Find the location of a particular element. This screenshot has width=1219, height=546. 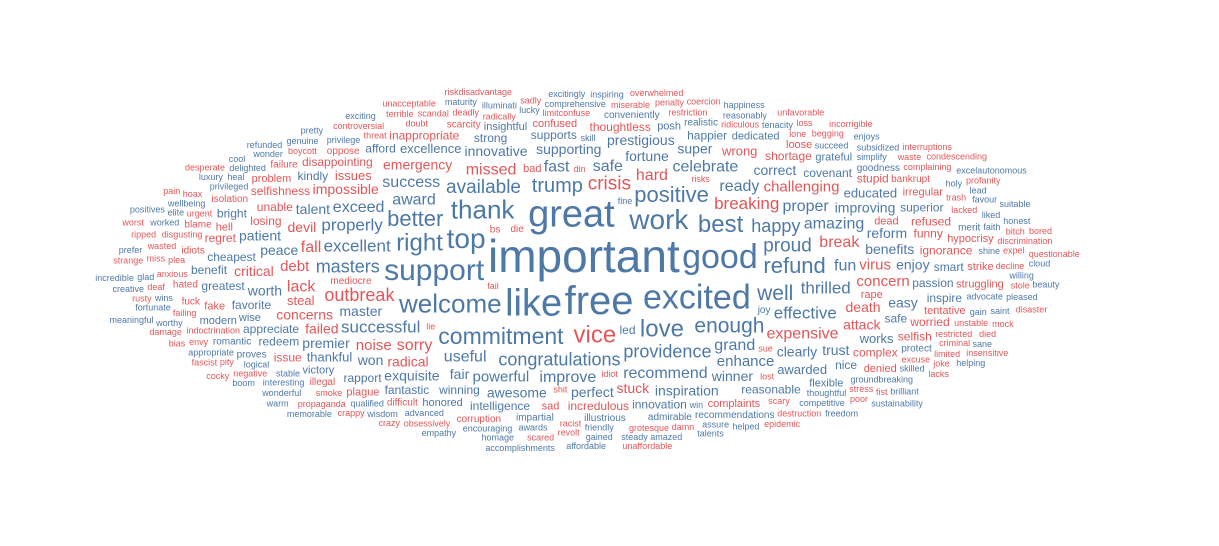

word-skill: skill is located at coordinates (588, 138).